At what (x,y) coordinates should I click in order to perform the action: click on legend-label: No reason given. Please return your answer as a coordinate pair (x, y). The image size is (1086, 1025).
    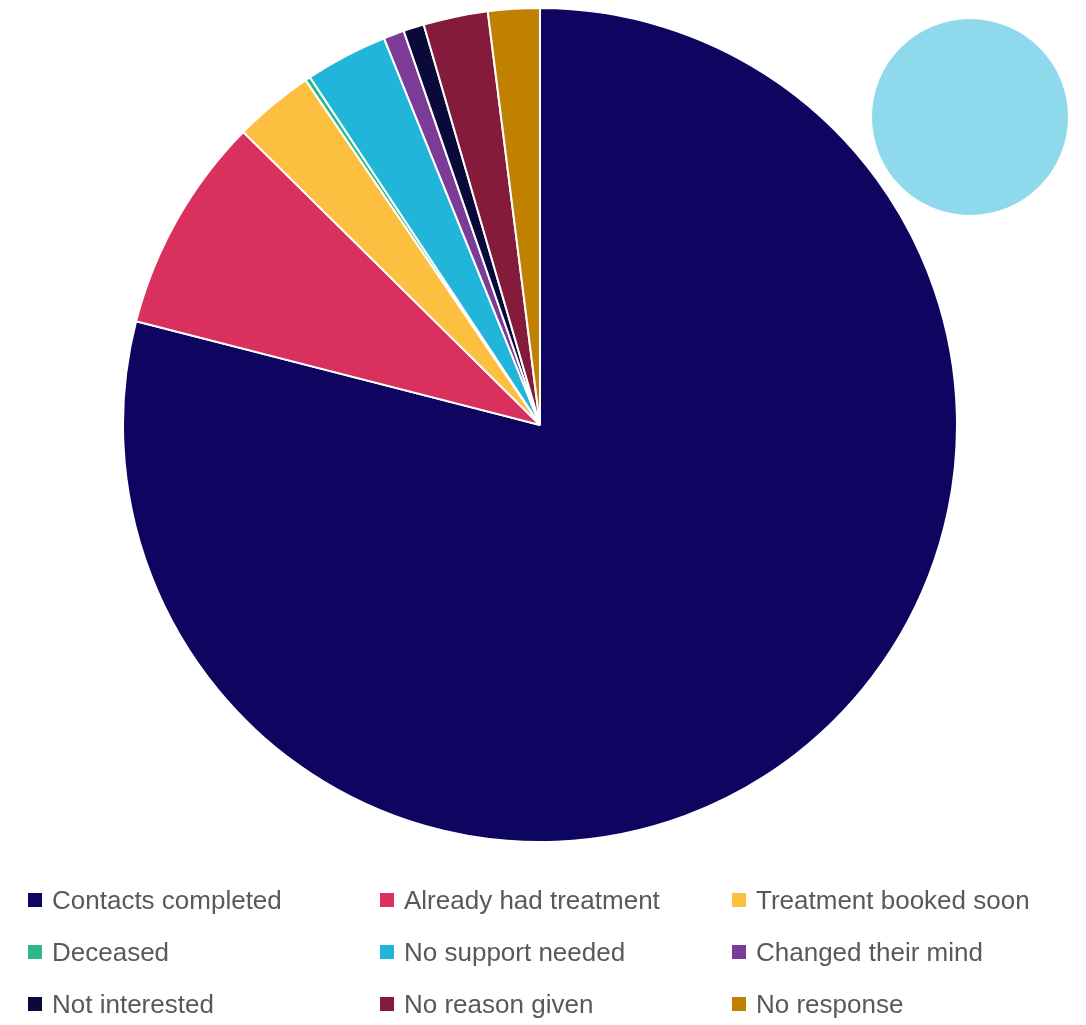
    Looking at the image, I should click on (499, 1004).